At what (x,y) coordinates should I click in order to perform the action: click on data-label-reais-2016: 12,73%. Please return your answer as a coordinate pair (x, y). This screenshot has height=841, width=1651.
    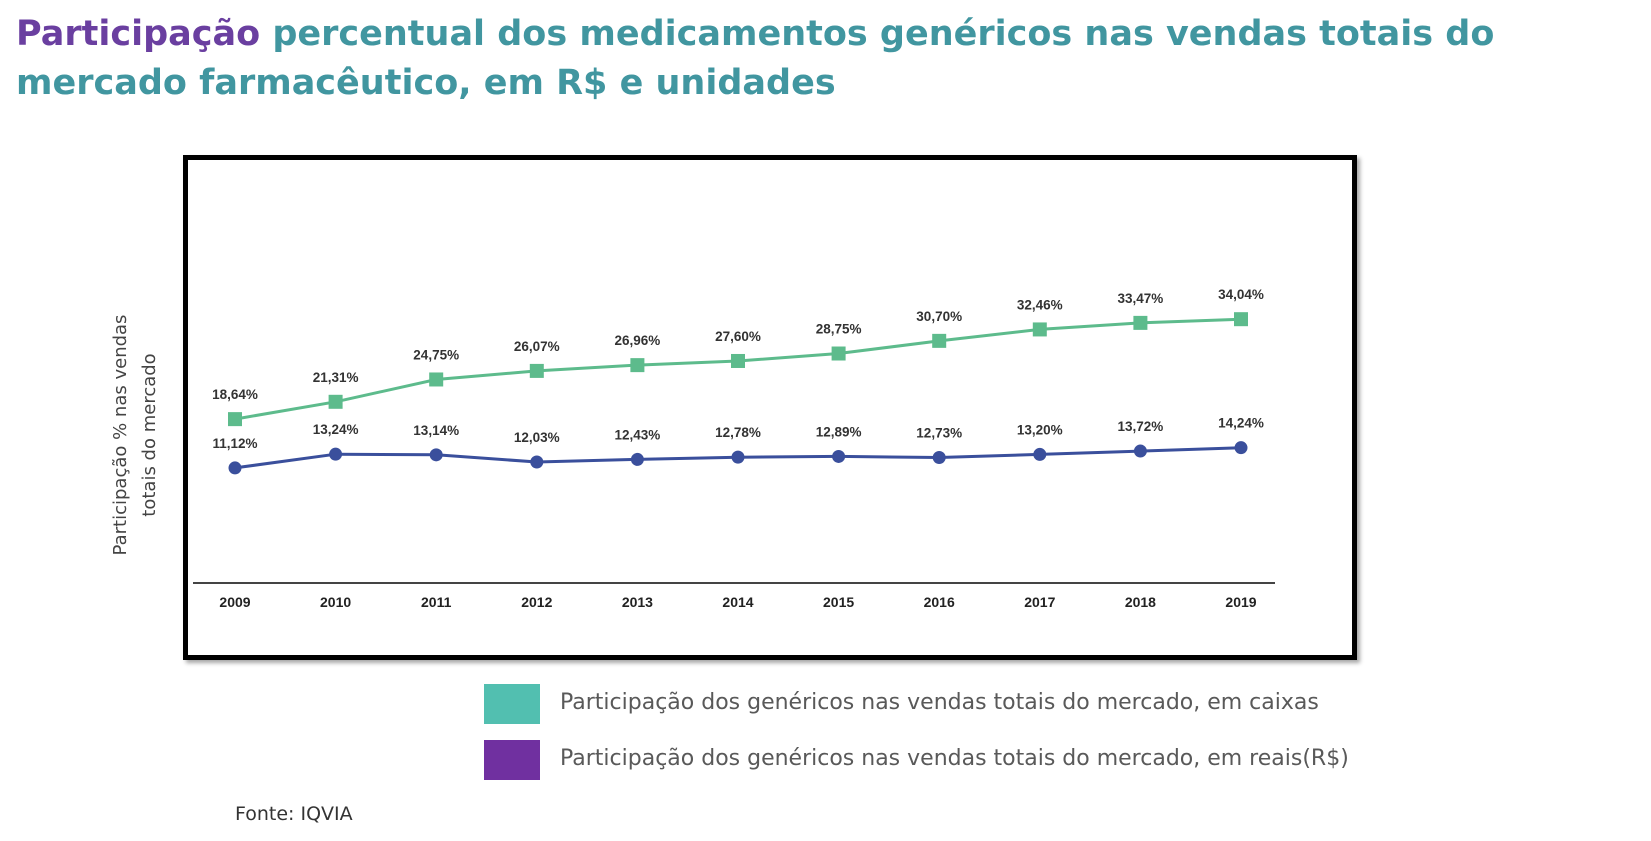
    Looking at the image, I should click on (939, 432).